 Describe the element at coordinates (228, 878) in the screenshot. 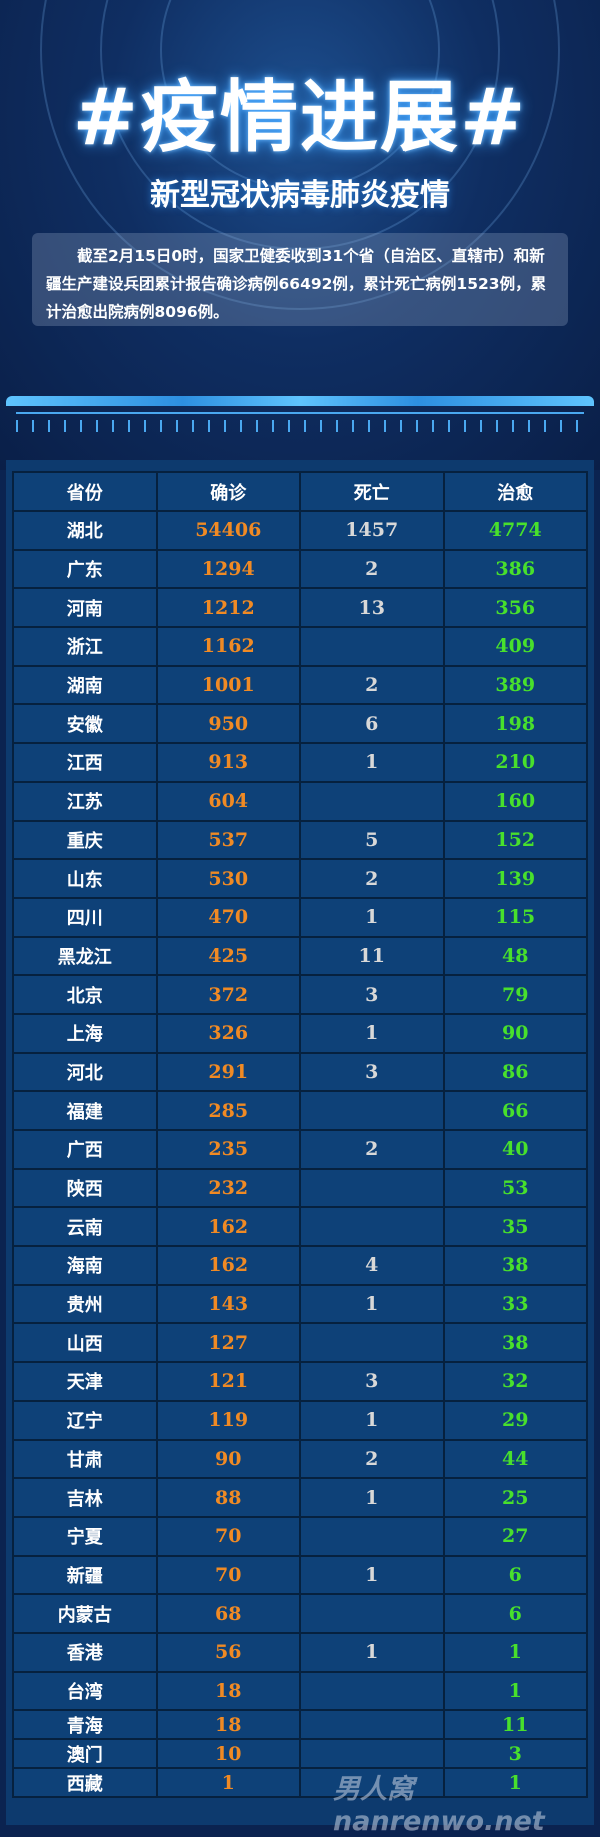

I see `confirmed-cell: 530` at that location.